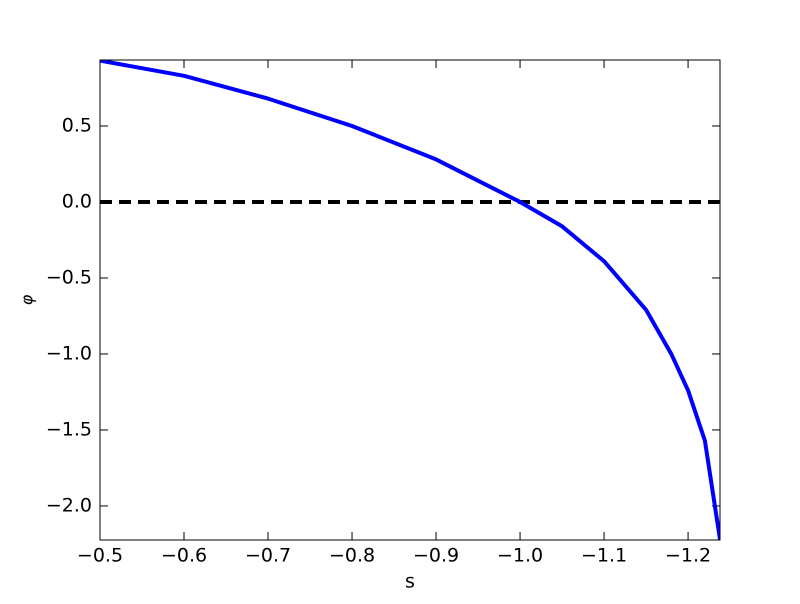 The width and height of the screenshot is (800, 604). What do you see at coordinates (410, 582) in the screenshot?
I see `x-axis-label: s` at bounding box center [410, 582].